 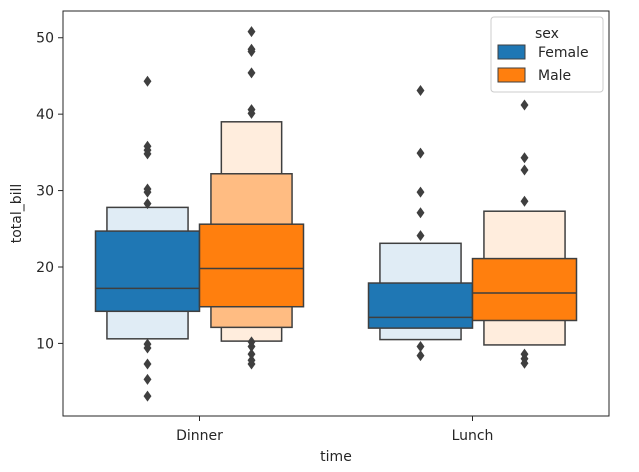 I want to click on legend-title: sex, so click(x=547, y=34).